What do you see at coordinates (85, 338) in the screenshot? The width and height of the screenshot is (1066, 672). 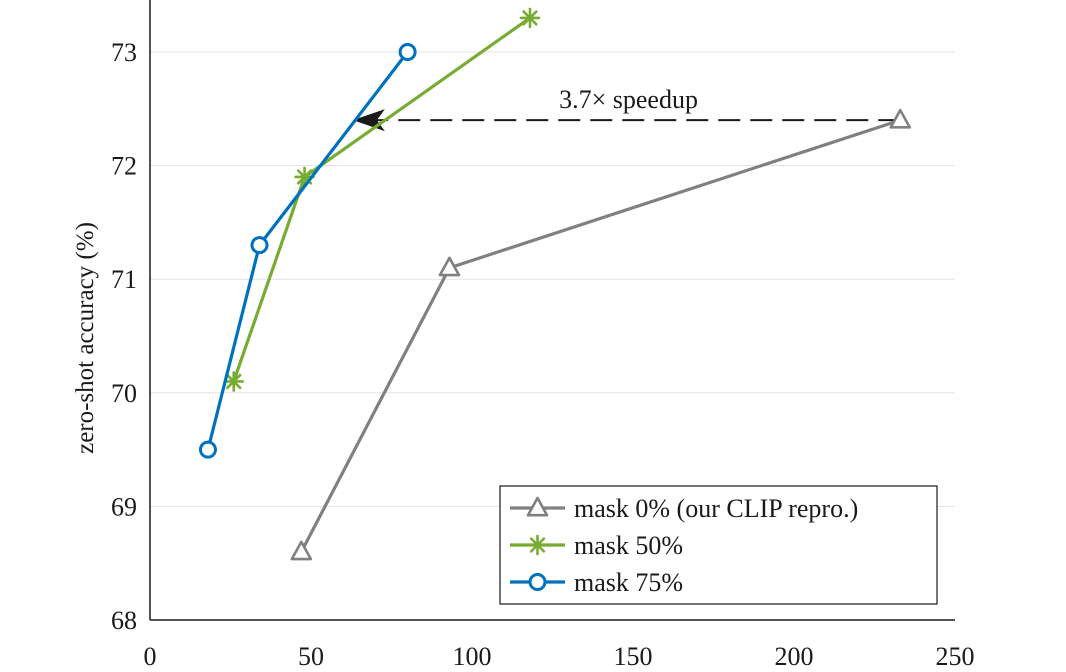 I see `y-axis-title: zero-shot accuracy (%)` at bounding box center [85, 338].